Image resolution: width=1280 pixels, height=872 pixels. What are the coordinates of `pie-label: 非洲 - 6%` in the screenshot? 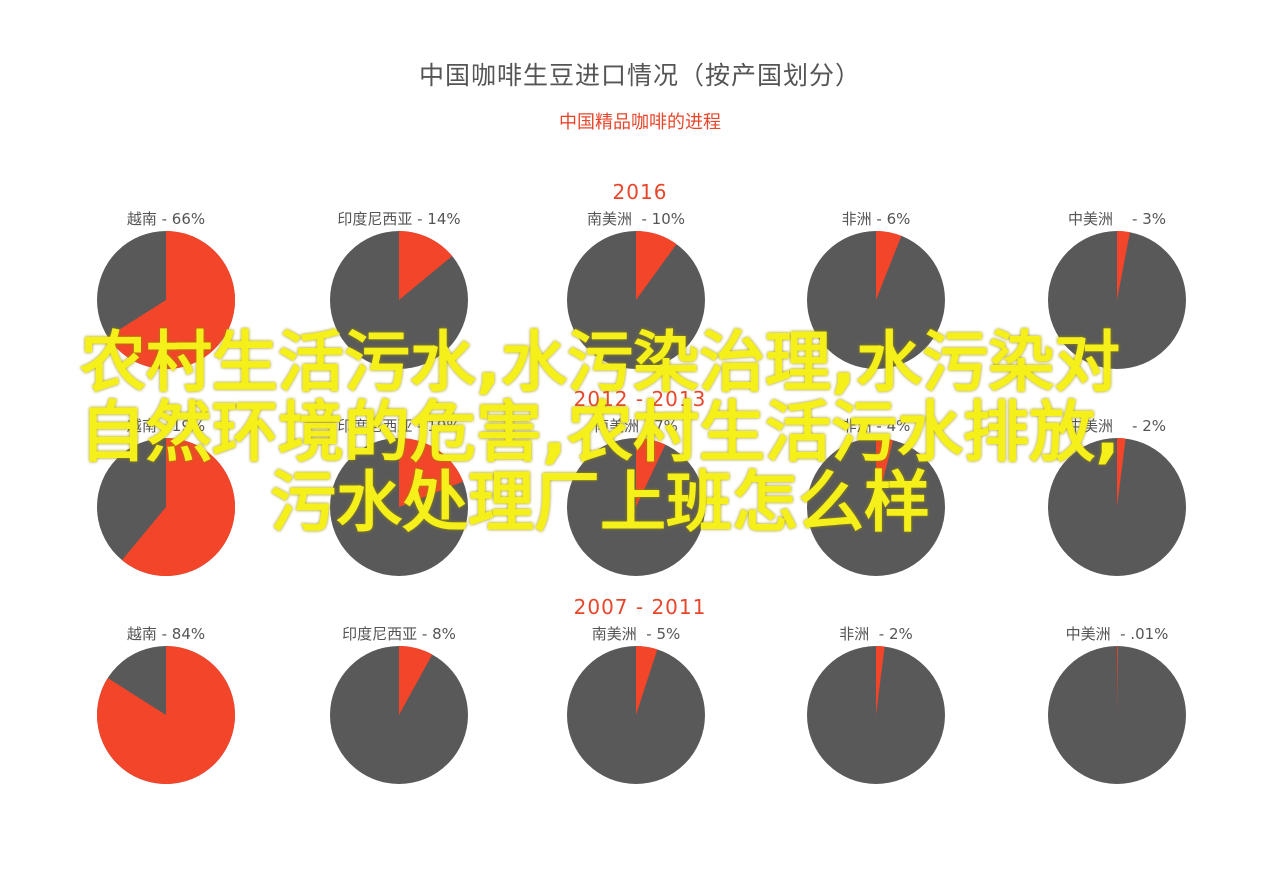 It's located at (876, 219).